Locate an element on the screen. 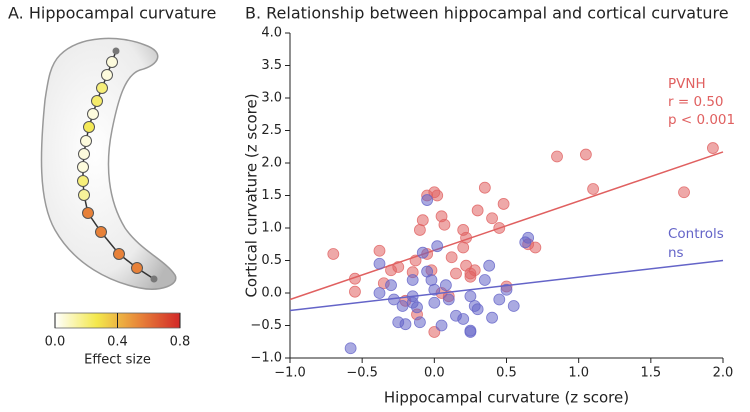 The image size is (750, 412). y-tick-label: 0.0 is located at coordinates (271, 293).